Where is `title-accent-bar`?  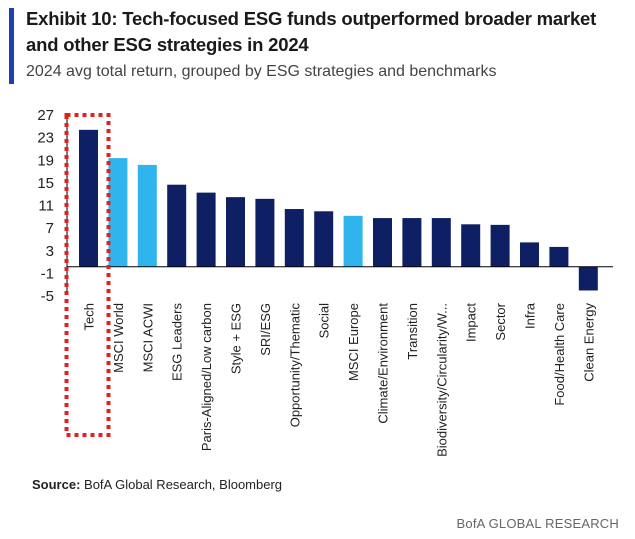
title-accent-bar is located at coordinates (11, 46).